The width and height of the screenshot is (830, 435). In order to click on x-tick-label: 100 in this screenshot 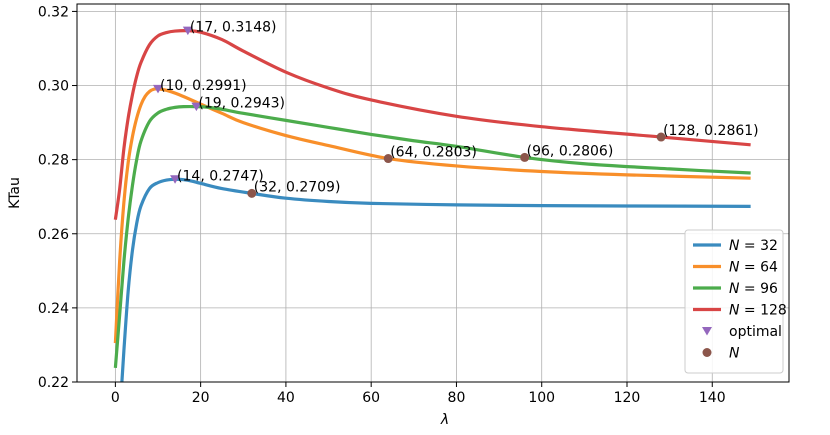, I will do `click(541, 398)`.